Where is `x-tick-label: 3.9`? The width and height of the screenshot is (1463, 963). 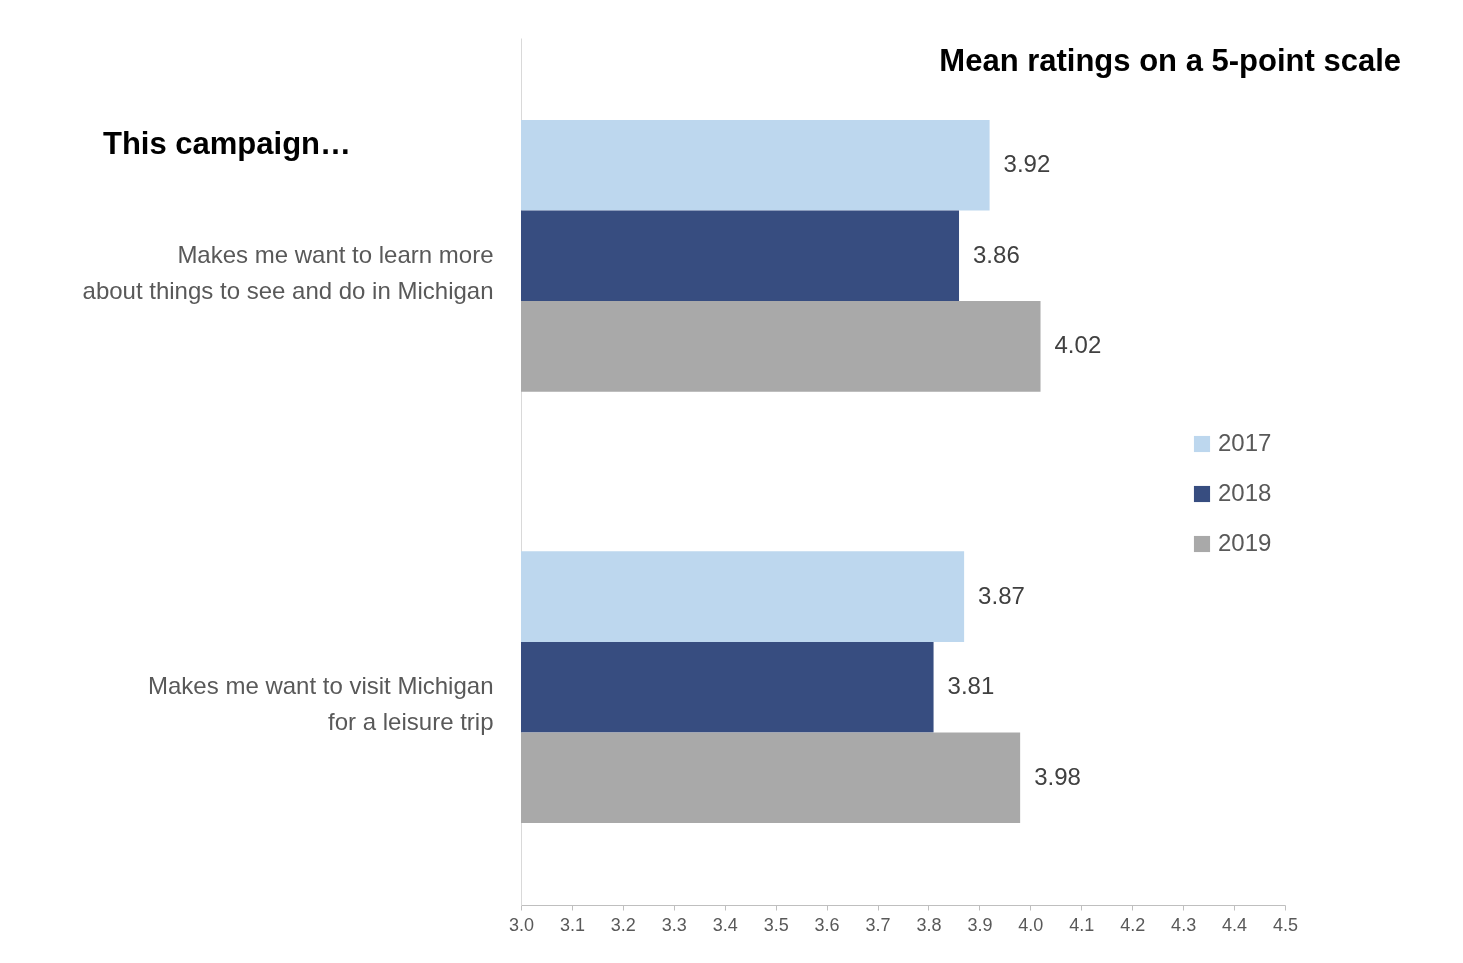
x-tick-label: 3.9 is located at coordinates (980, 924).